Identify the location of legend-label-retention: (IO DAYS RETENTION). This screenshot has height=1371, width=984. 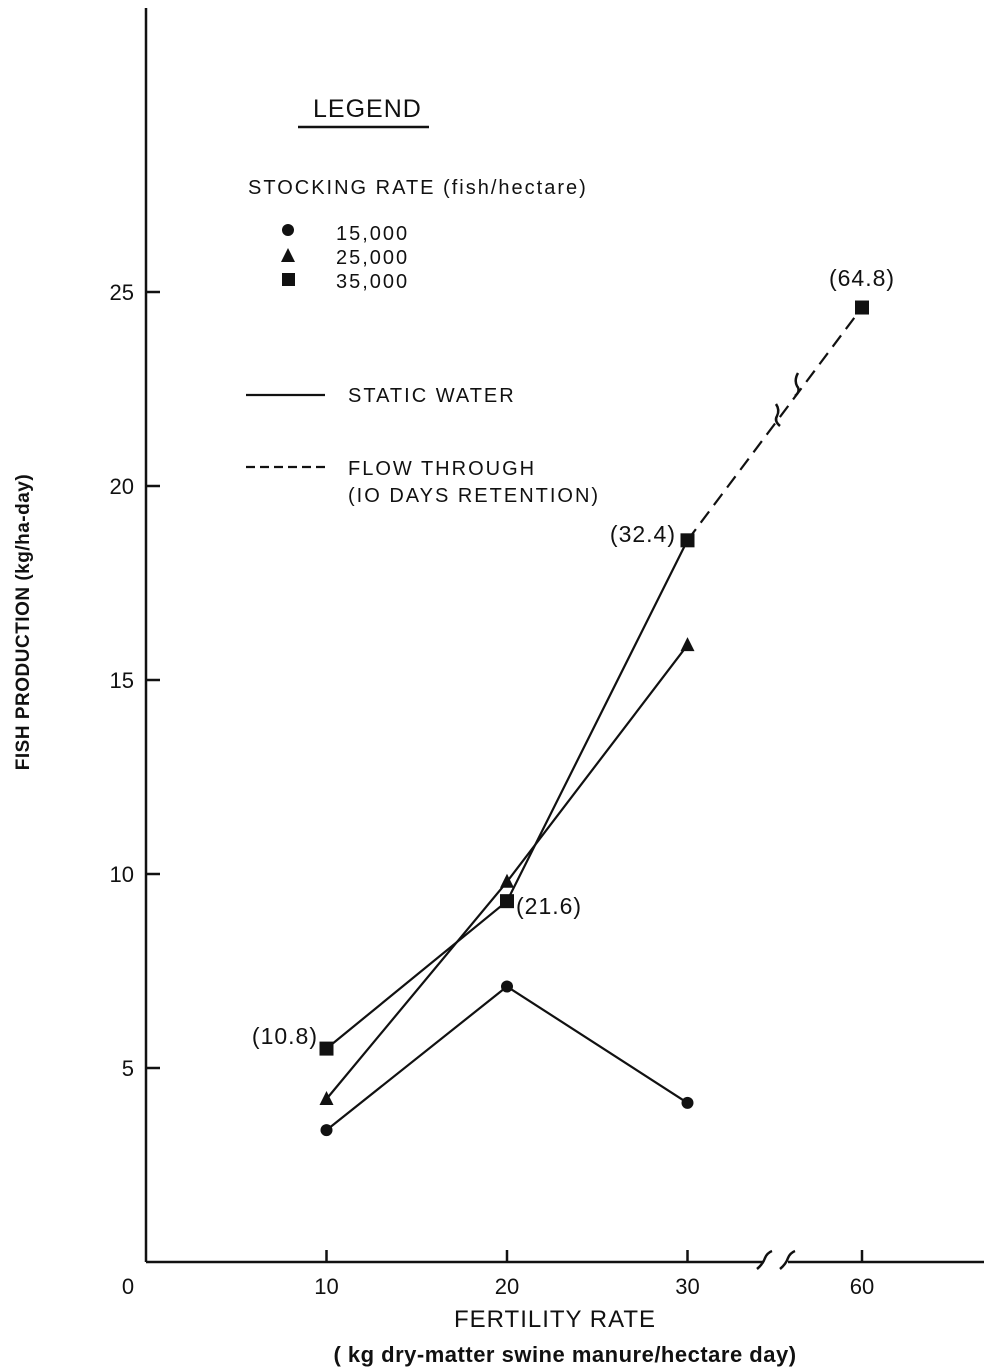
(474, 496).